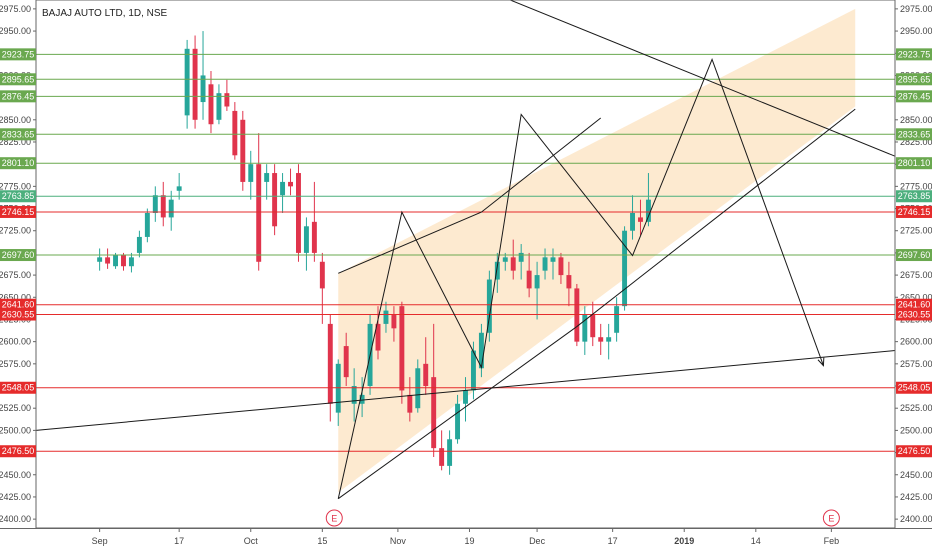  I want to click on level-tag-left, so click(18, 79).